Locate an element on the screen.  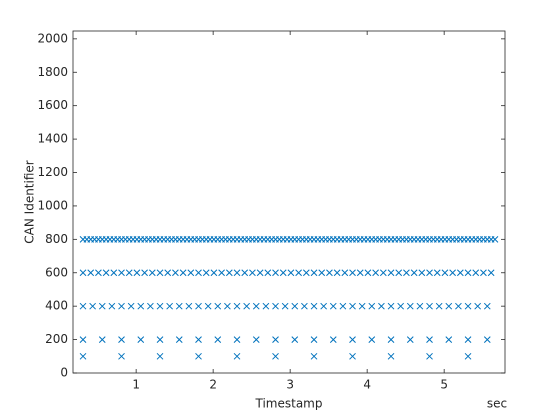
x-tick-label: 1 is located at coordinates (136, 385).